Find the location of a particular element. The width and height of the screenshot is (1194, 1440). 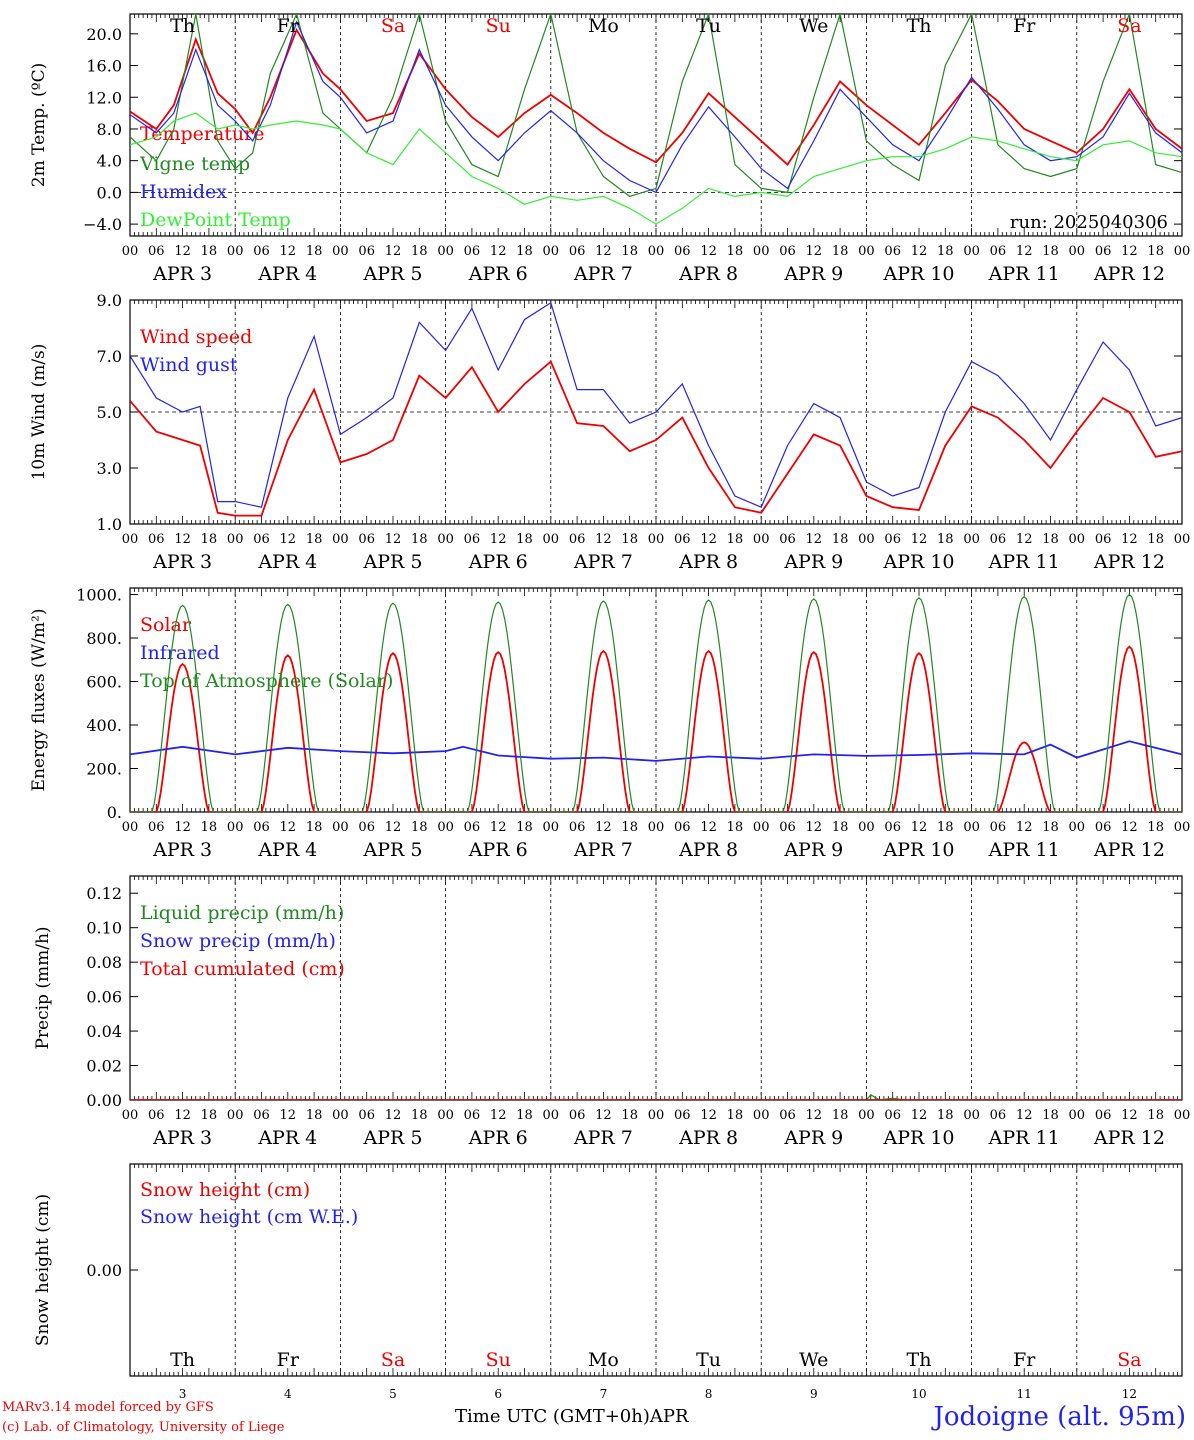

location-label: Jodoigne (alt. 95m) is located at coordinates (1059, 1417).